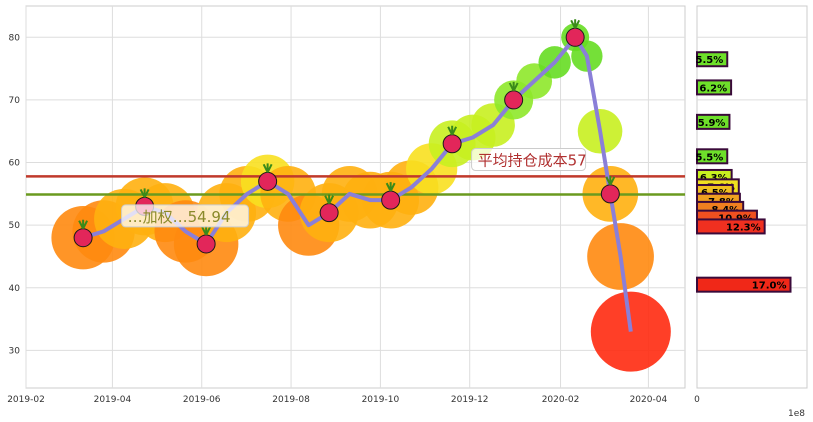  What do you see at coordinates (202, 400) in the screenshot?
I see `x-tick-label: 2019-06` at bounding box center [202, 400].